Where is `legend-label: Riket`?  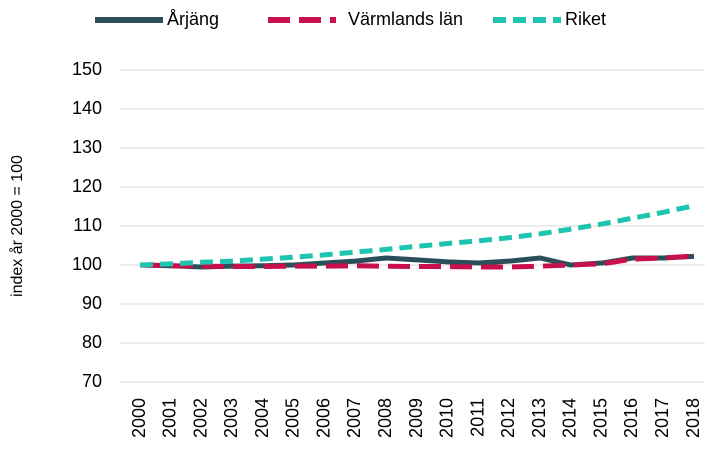 legend-label: Riket is located at coordinates (585, 19).